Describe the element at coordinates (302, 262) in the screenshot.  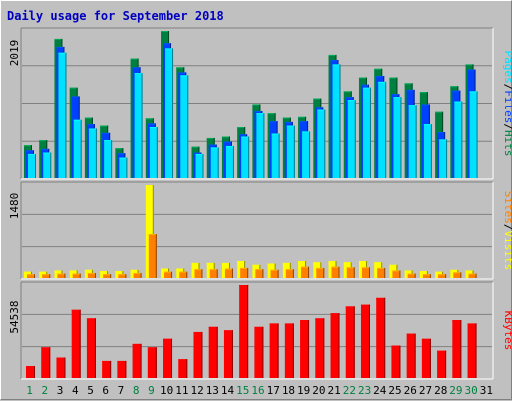
I see `bar-visits-19-hilite` at that location.